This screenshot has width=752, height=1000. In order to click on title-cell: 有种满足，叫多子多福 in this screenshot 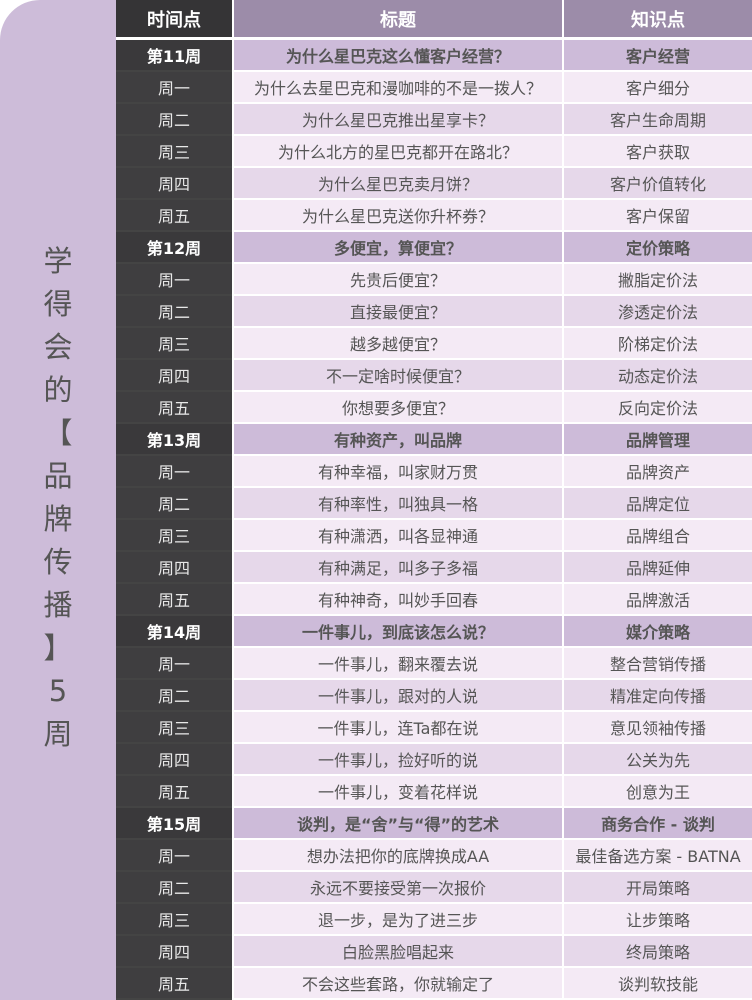, I will do `click(397, 568)`.